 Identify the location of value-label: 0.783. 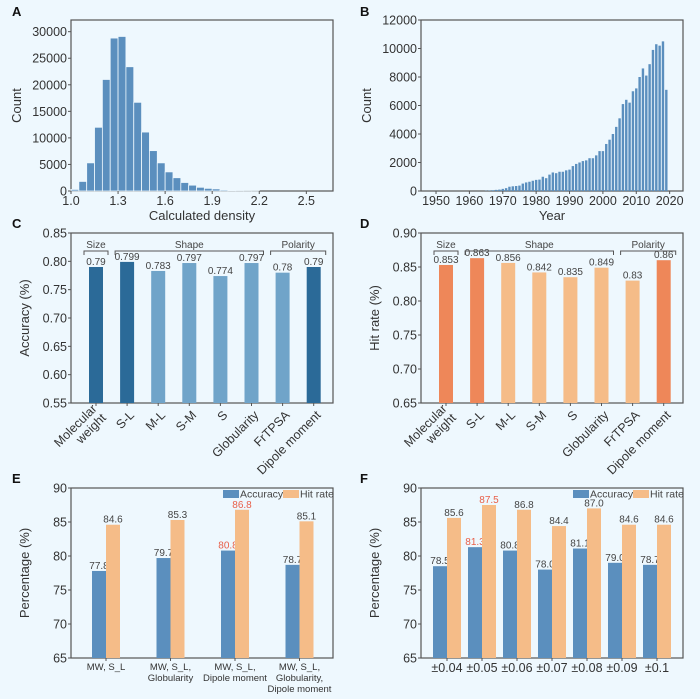
(158, 266).